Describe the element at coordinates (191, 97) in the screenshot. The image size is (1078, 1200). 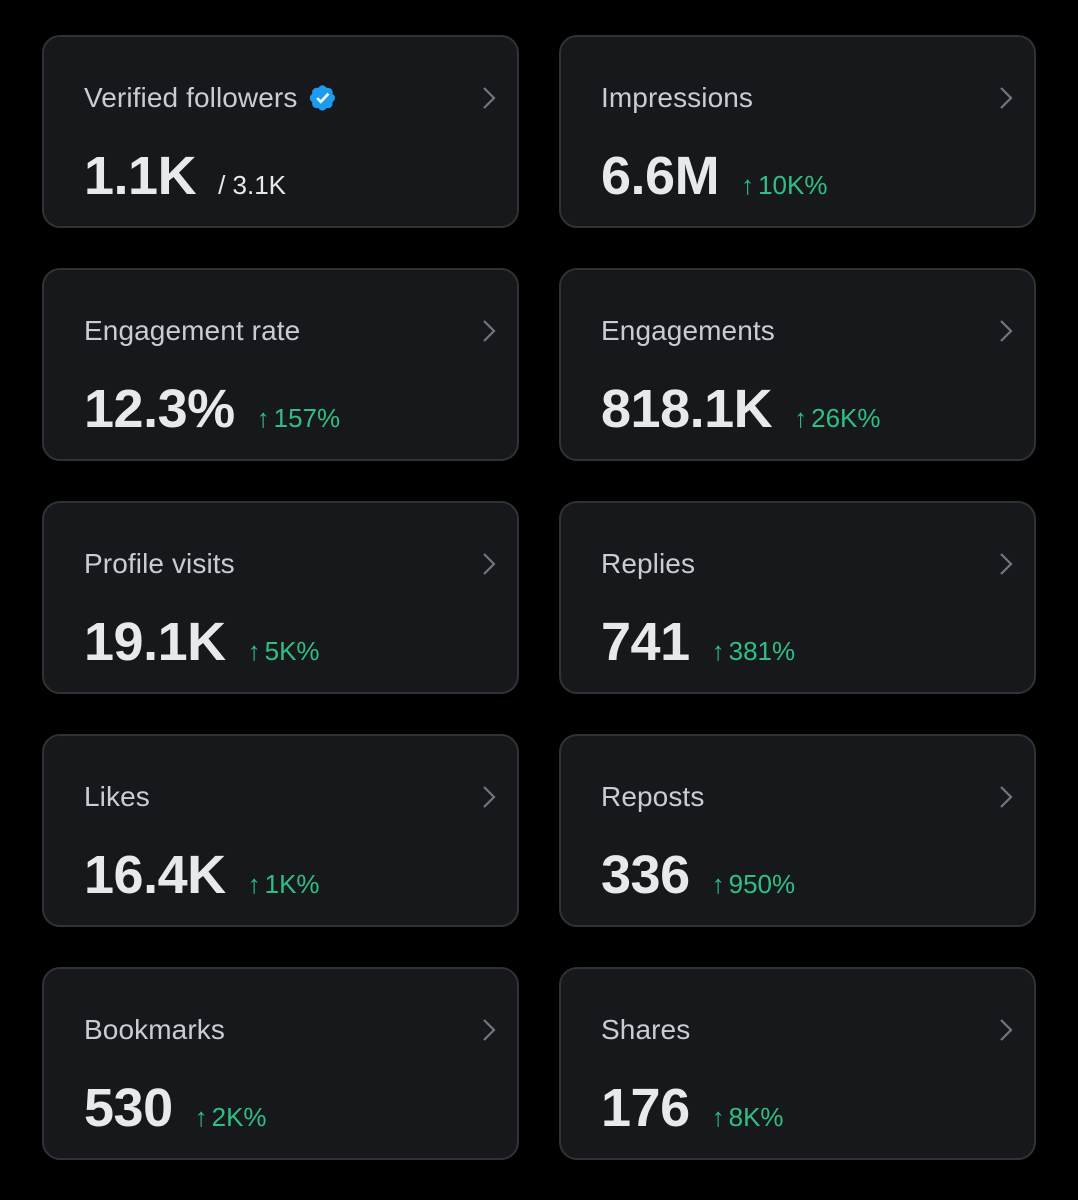
I see `card-label: Verified followers` at that location.